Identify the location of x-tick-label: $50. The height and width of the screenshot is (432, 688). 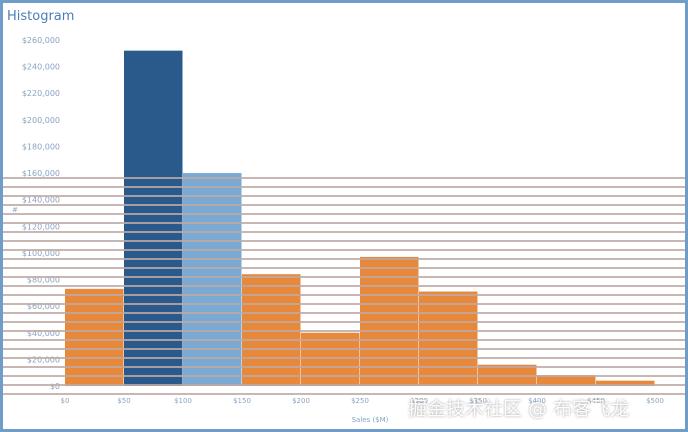
(123, 401).